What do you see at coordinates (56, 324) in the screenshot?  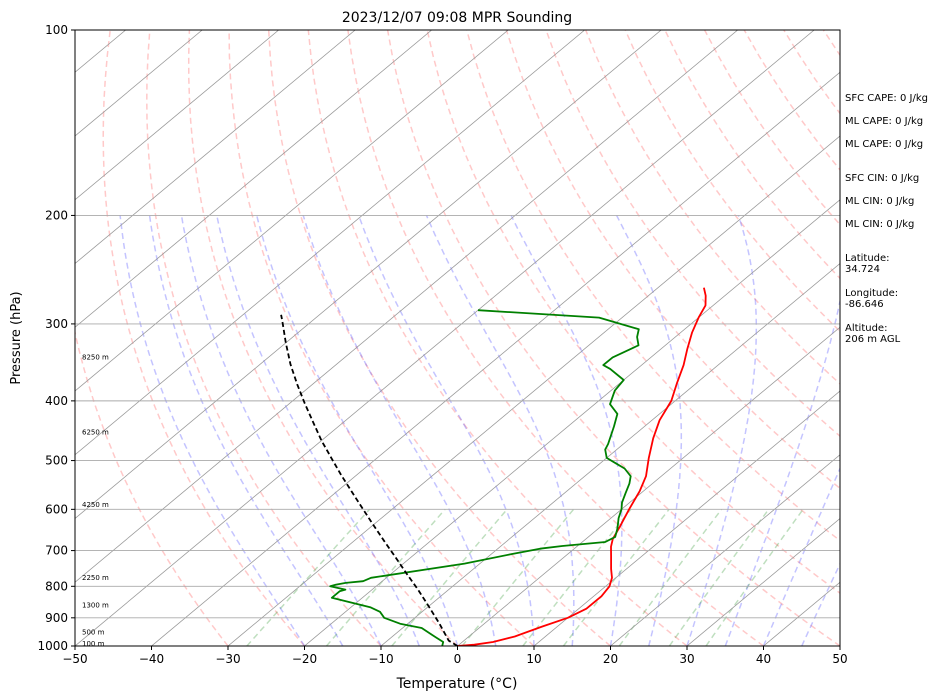 I see `y-tick-label: 300` at bounding box center [56, 324].